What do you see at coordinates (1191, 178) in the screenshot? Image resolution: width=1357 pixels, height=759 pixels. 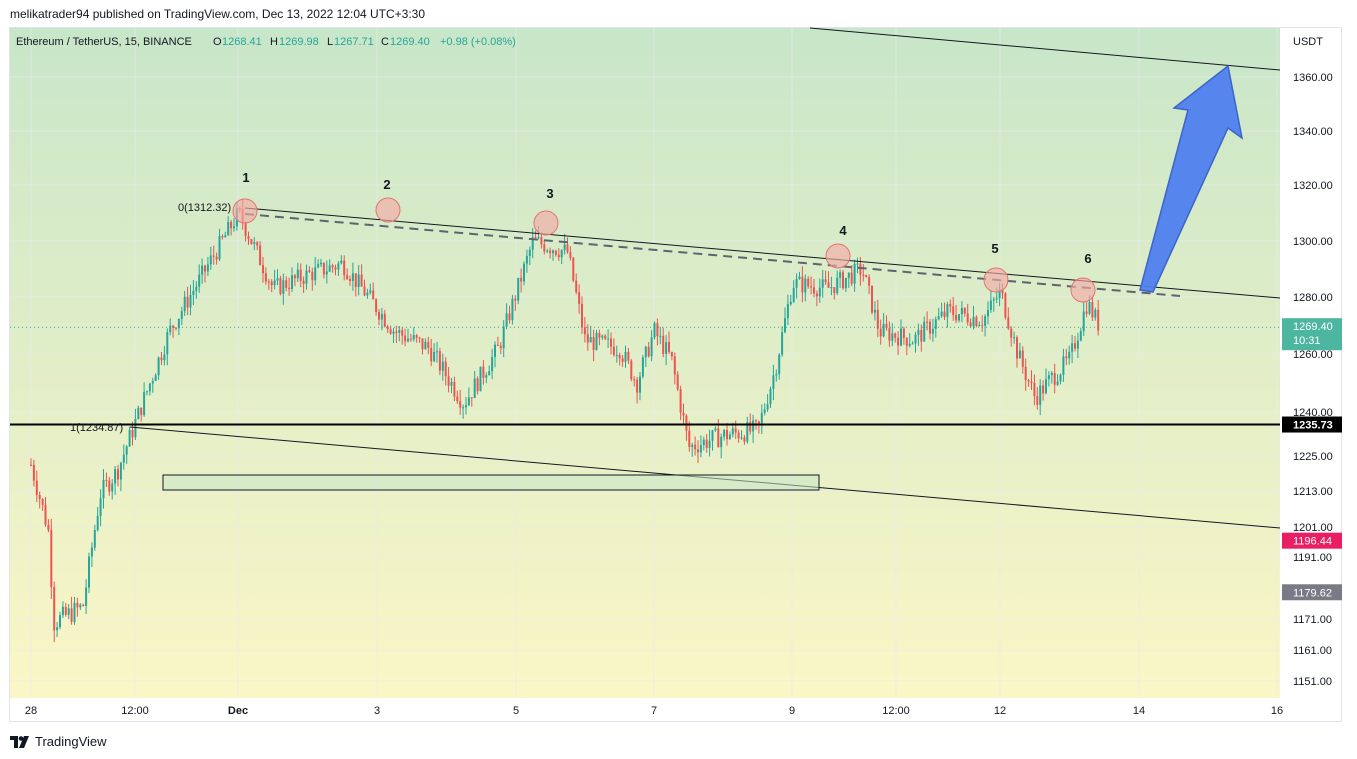 I see `projection-arrow` at bounding box center [1191, 178].